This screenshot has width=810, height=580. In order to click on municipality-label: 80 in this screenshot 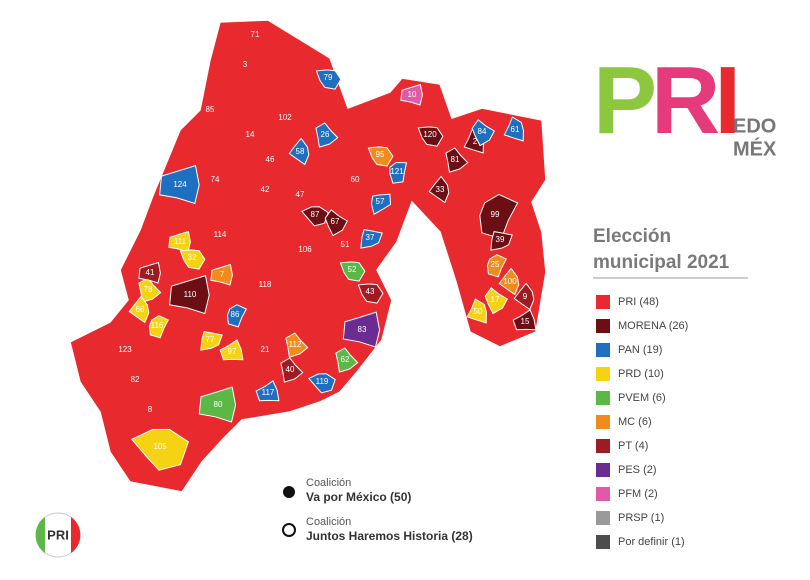, I will do `click(218, 404)`.